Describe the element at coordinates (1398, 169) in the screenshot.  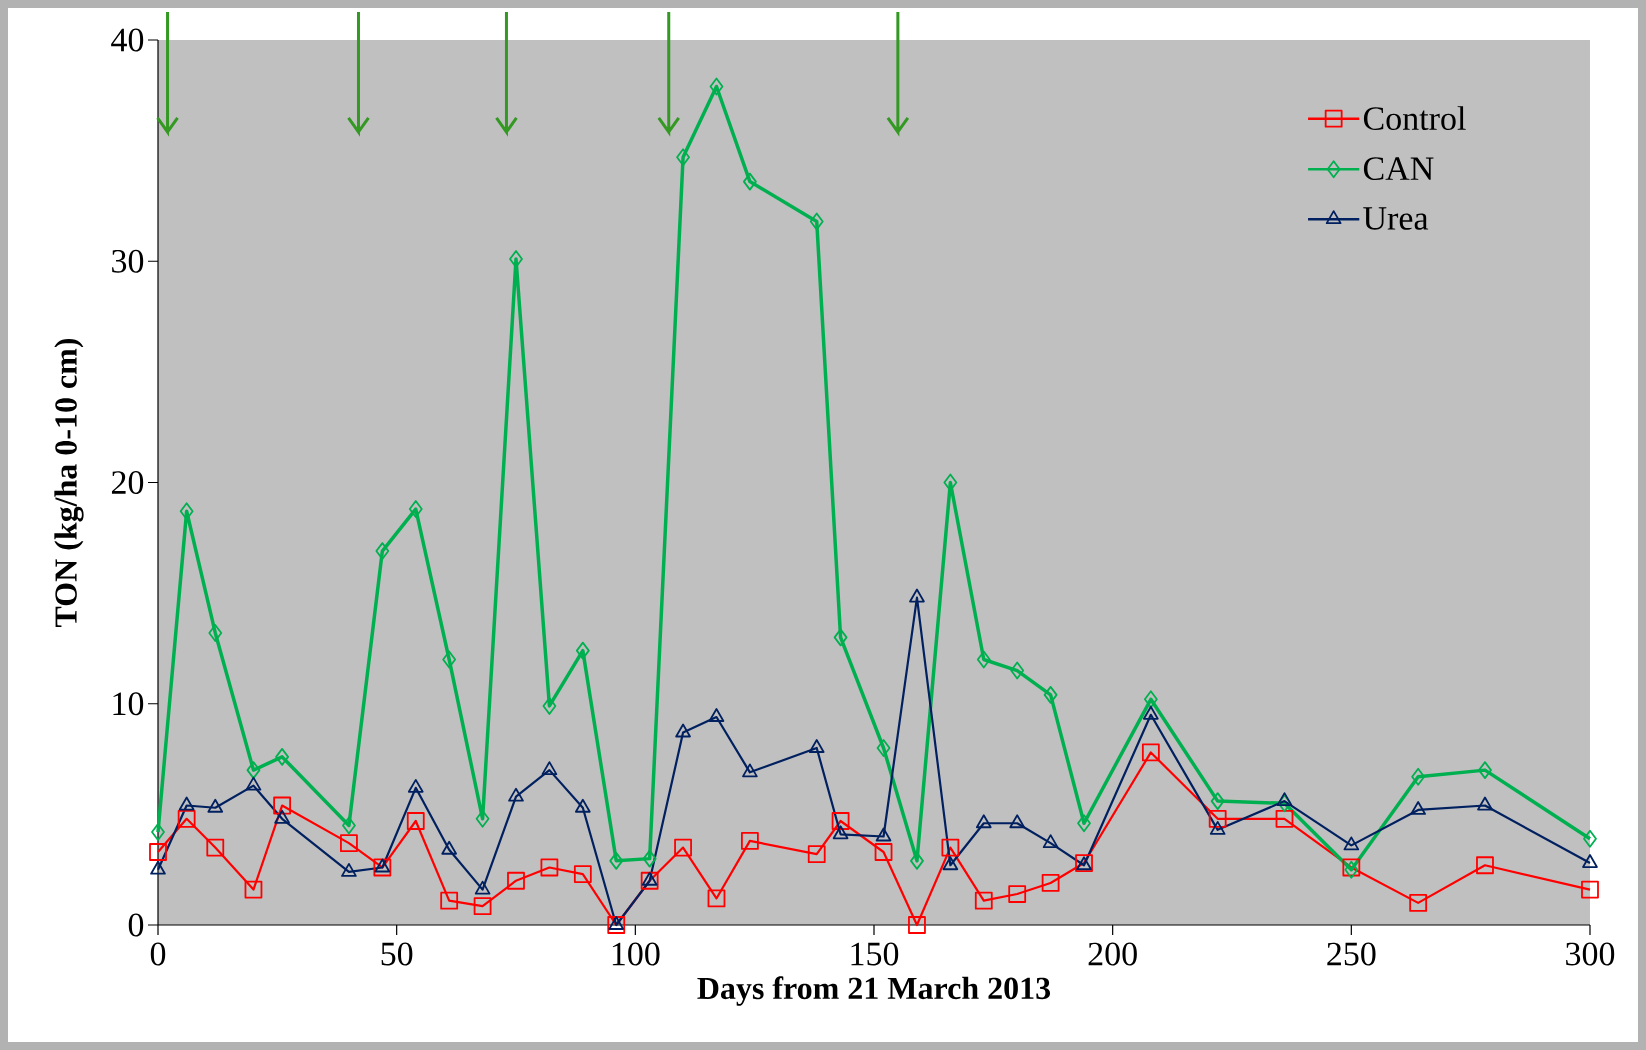
I see `legend-label: CAN` at that location.